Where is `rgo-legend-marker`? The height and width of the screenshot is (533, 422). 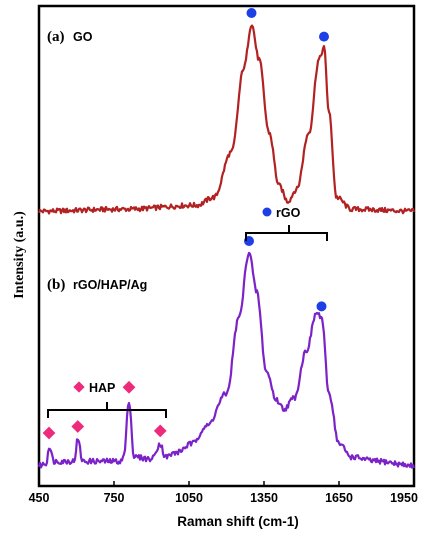 rgo-legend-marker is located at coordinates (267, 212).